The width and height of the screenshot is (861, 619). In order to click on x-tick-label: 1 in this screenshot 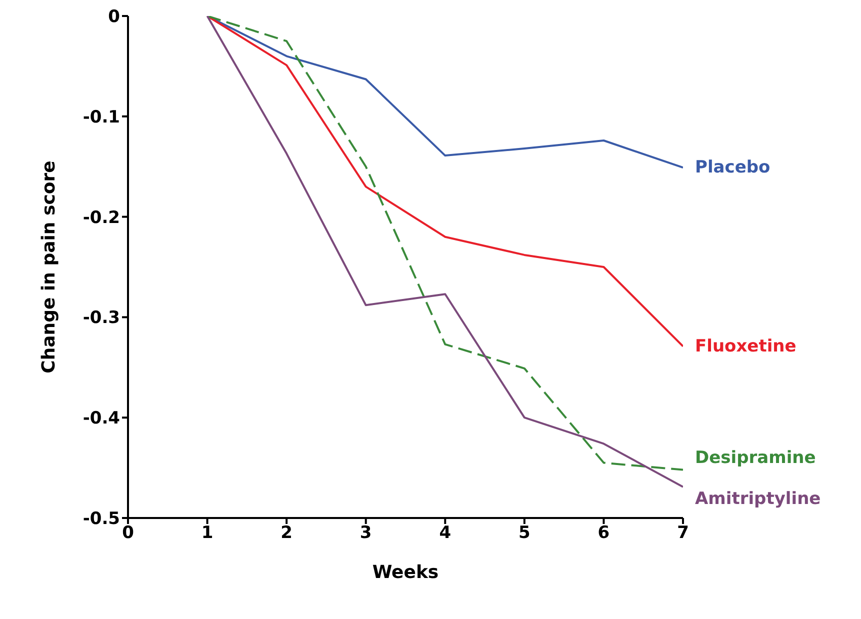, I will do `click(207, 533)`.